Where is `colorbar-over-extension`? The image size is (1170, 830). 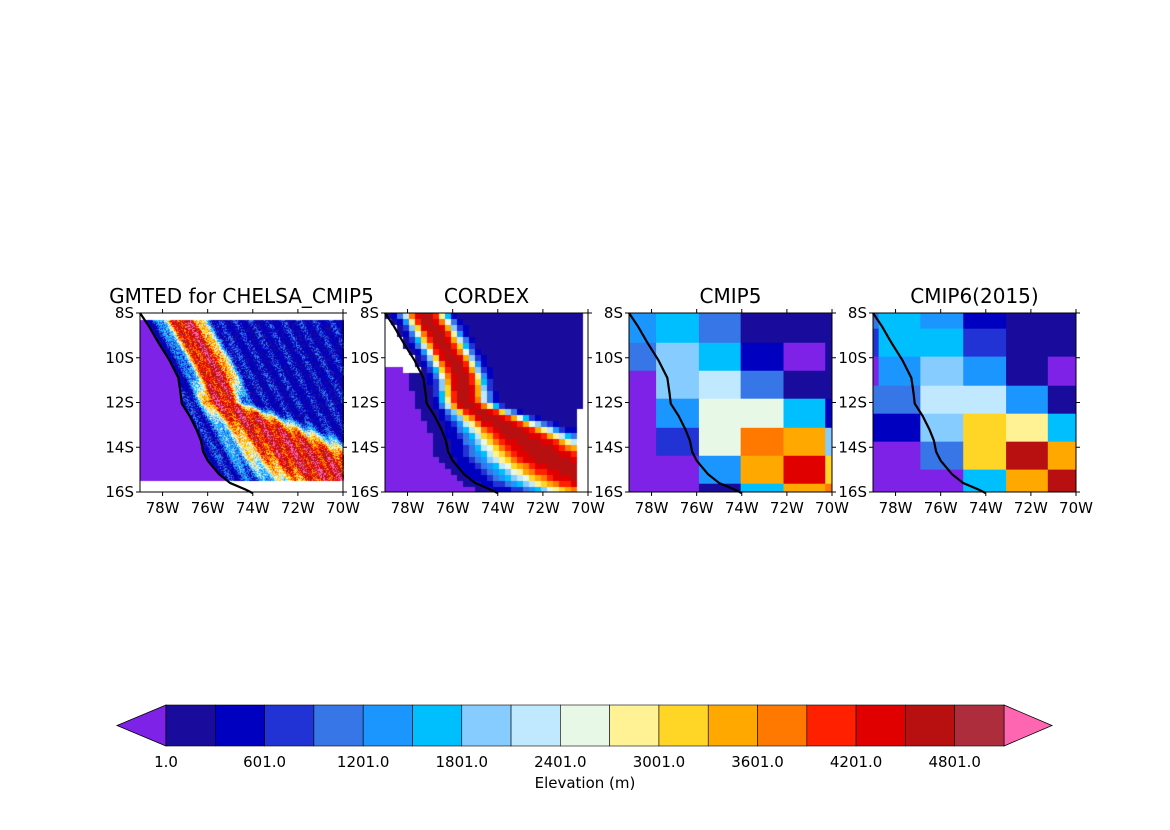 colorbar-over-extension is located at coordinates (1028, 725).